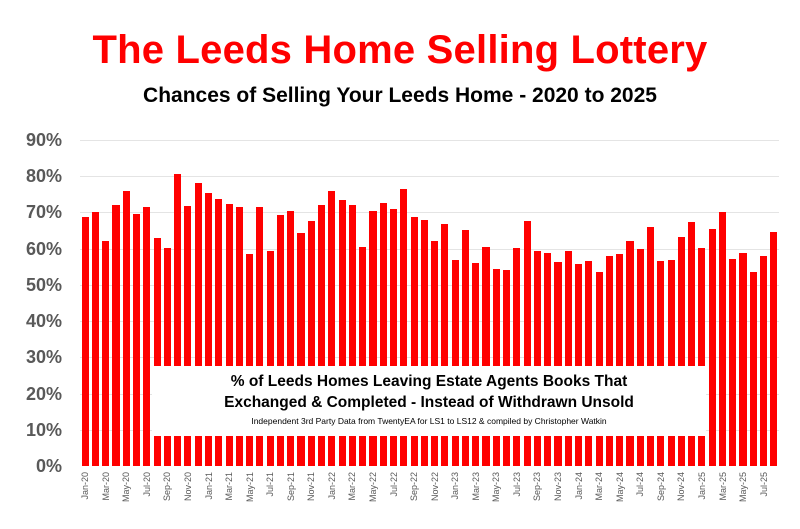  What do you see at coordinates (146, 484) in the screenshot?
I see `x-axis-tick-label: Jul-20` at bounding box center [146, 484].